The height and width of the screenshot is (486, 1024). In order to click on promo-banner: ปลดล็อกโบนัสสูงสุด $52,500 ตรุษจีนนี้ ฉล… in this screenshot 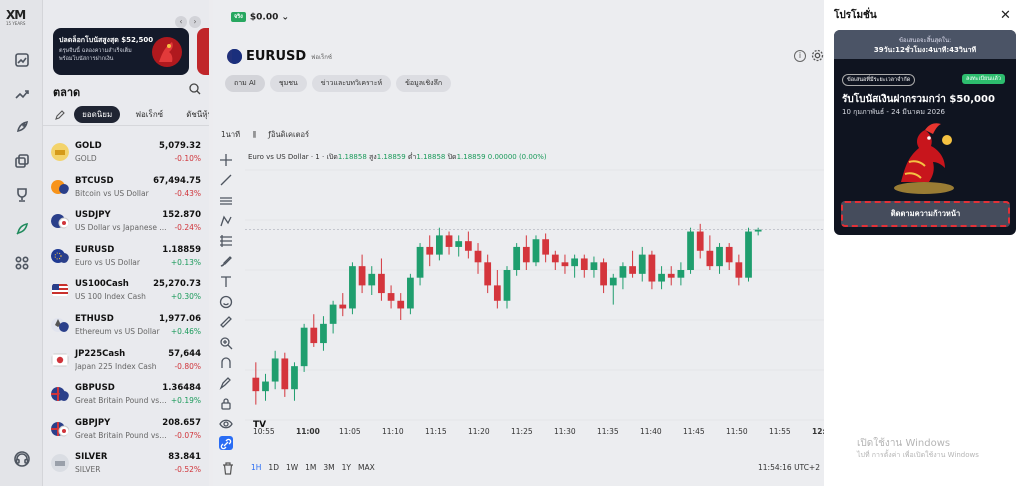, I will do `click(121, 51)`.